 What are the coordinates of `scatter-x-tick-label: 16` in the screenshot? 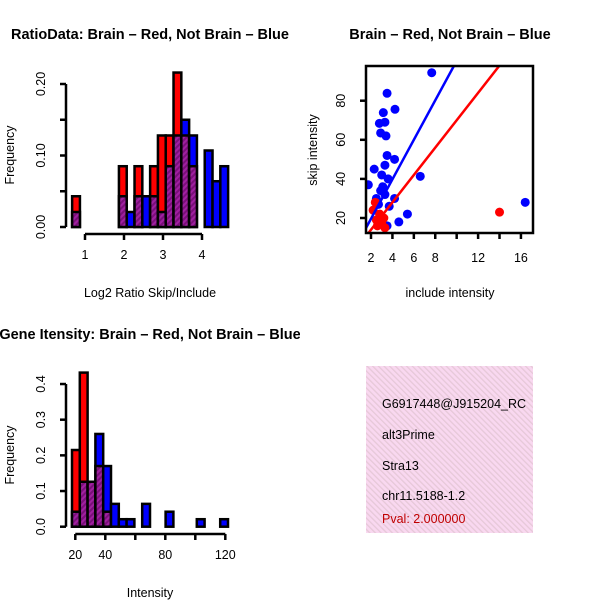 It's located at (521, 258).